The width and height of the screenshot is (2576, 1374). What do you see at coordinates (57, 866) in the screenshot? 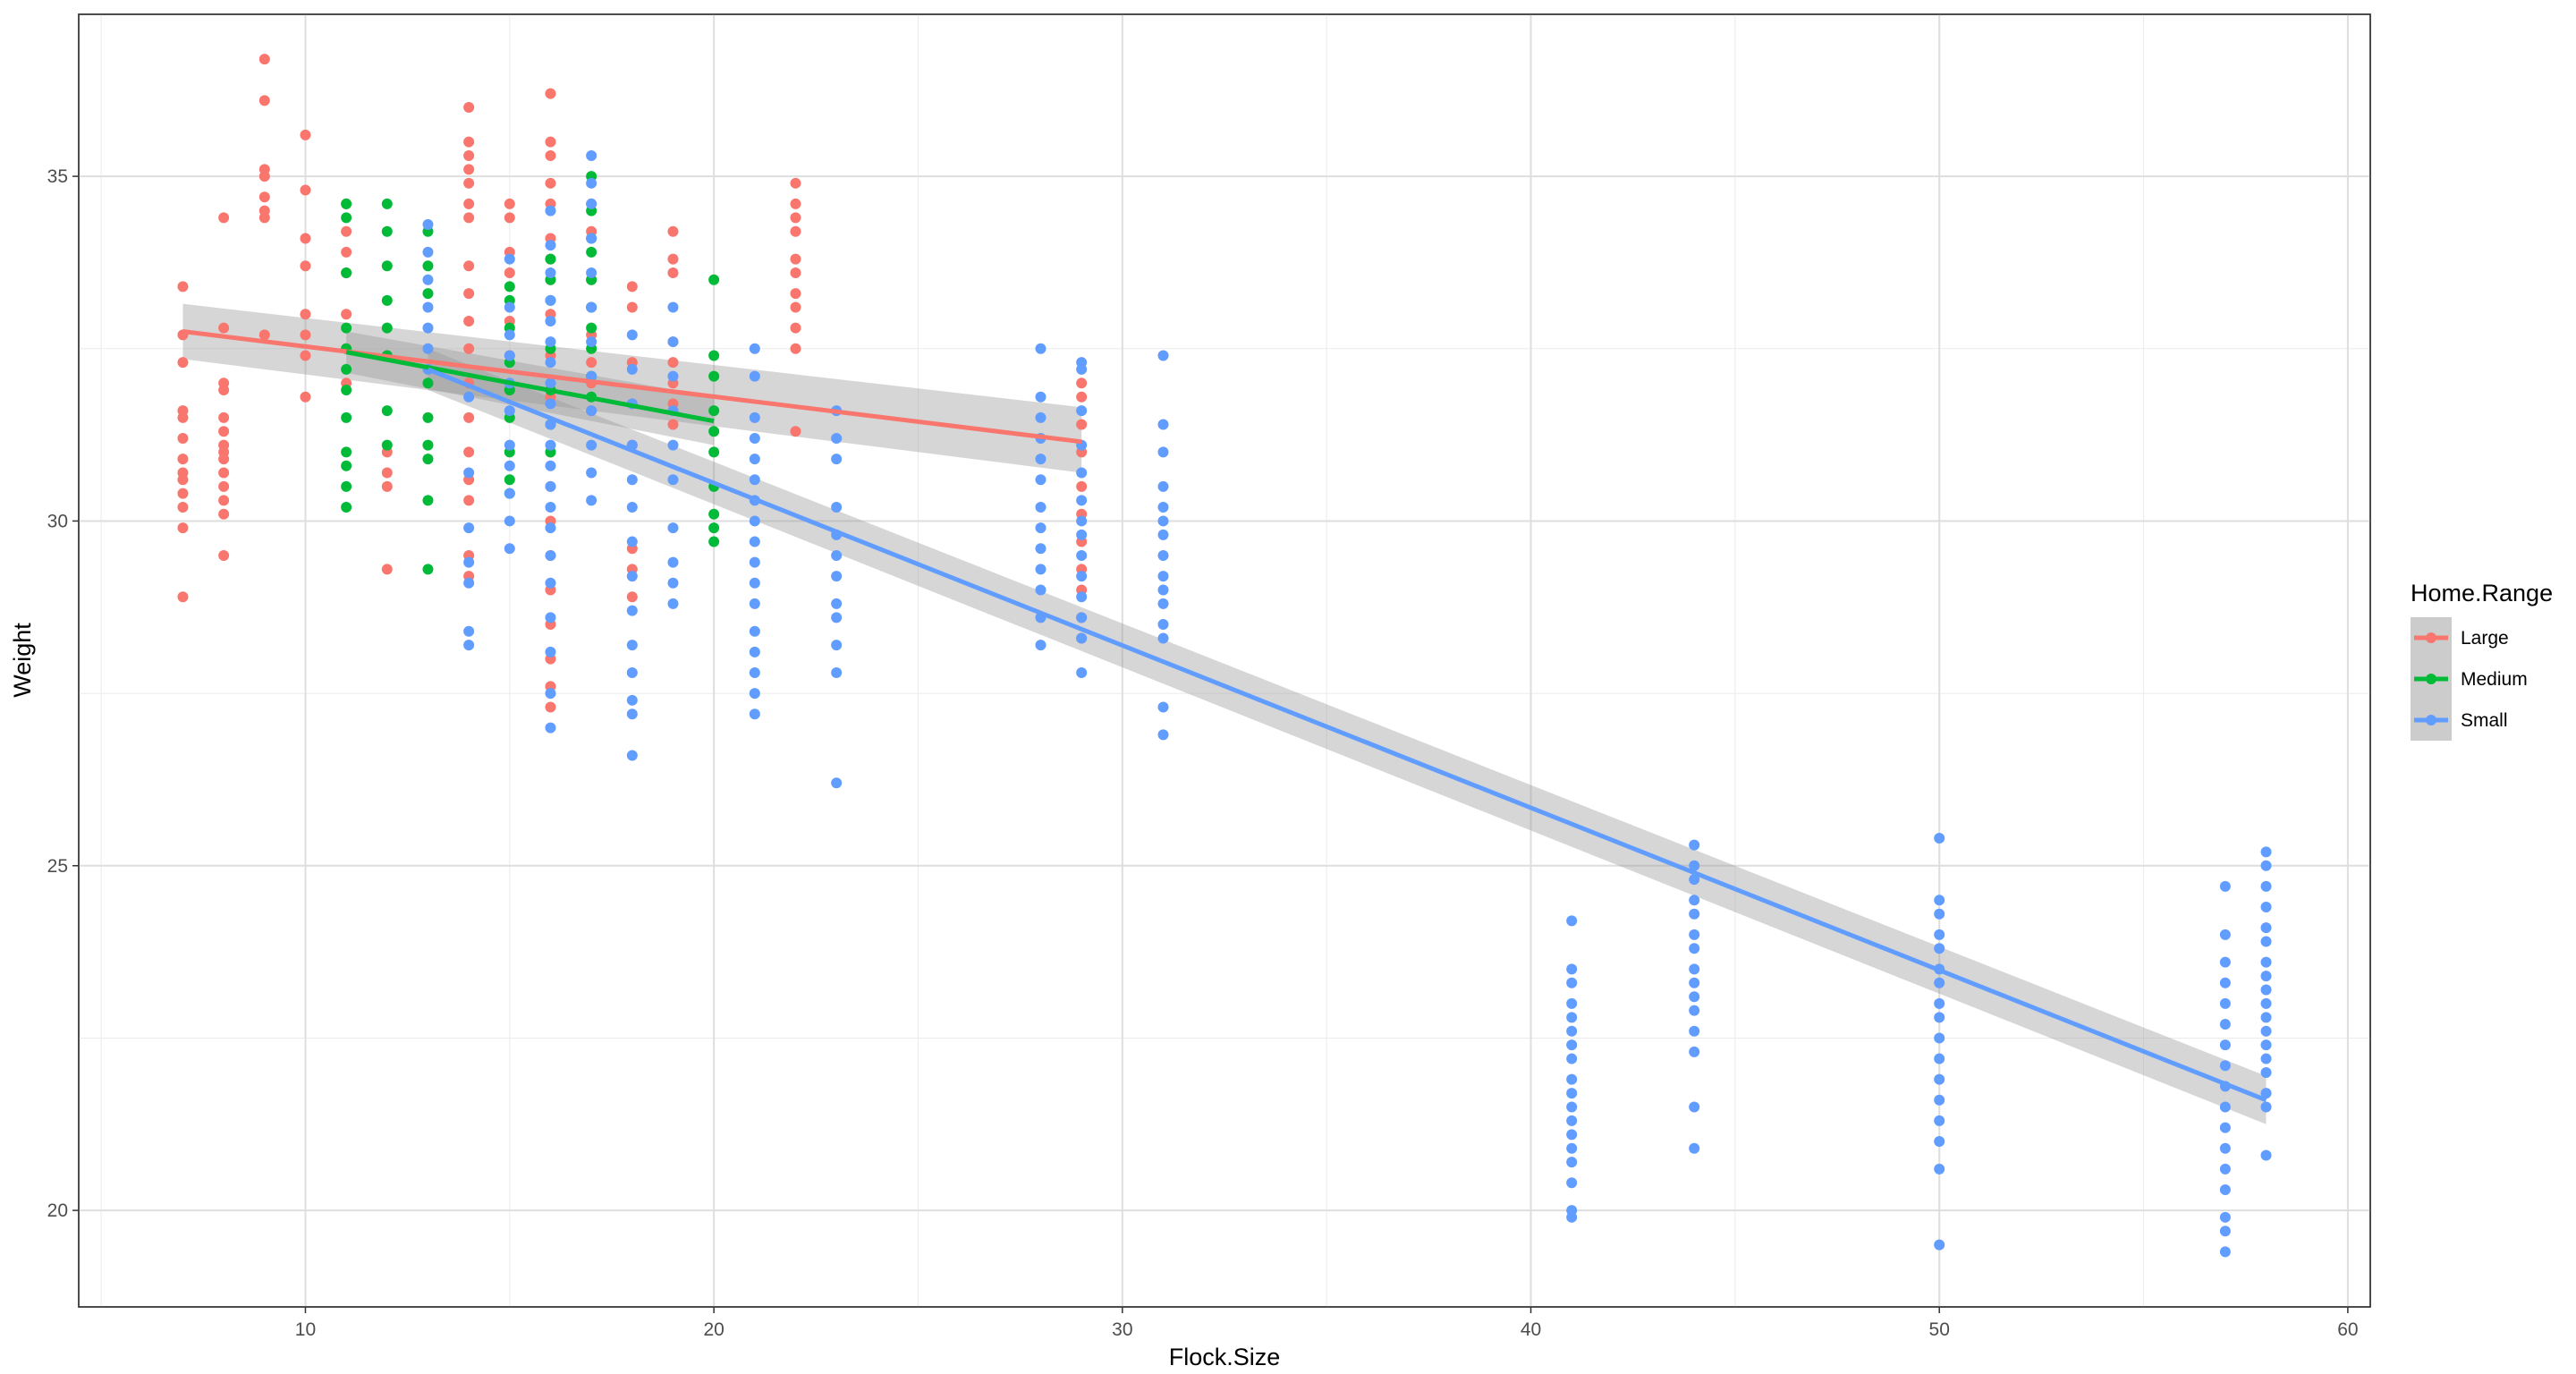
I see `y-tick-label: 25` at bounding box center [57, 866].